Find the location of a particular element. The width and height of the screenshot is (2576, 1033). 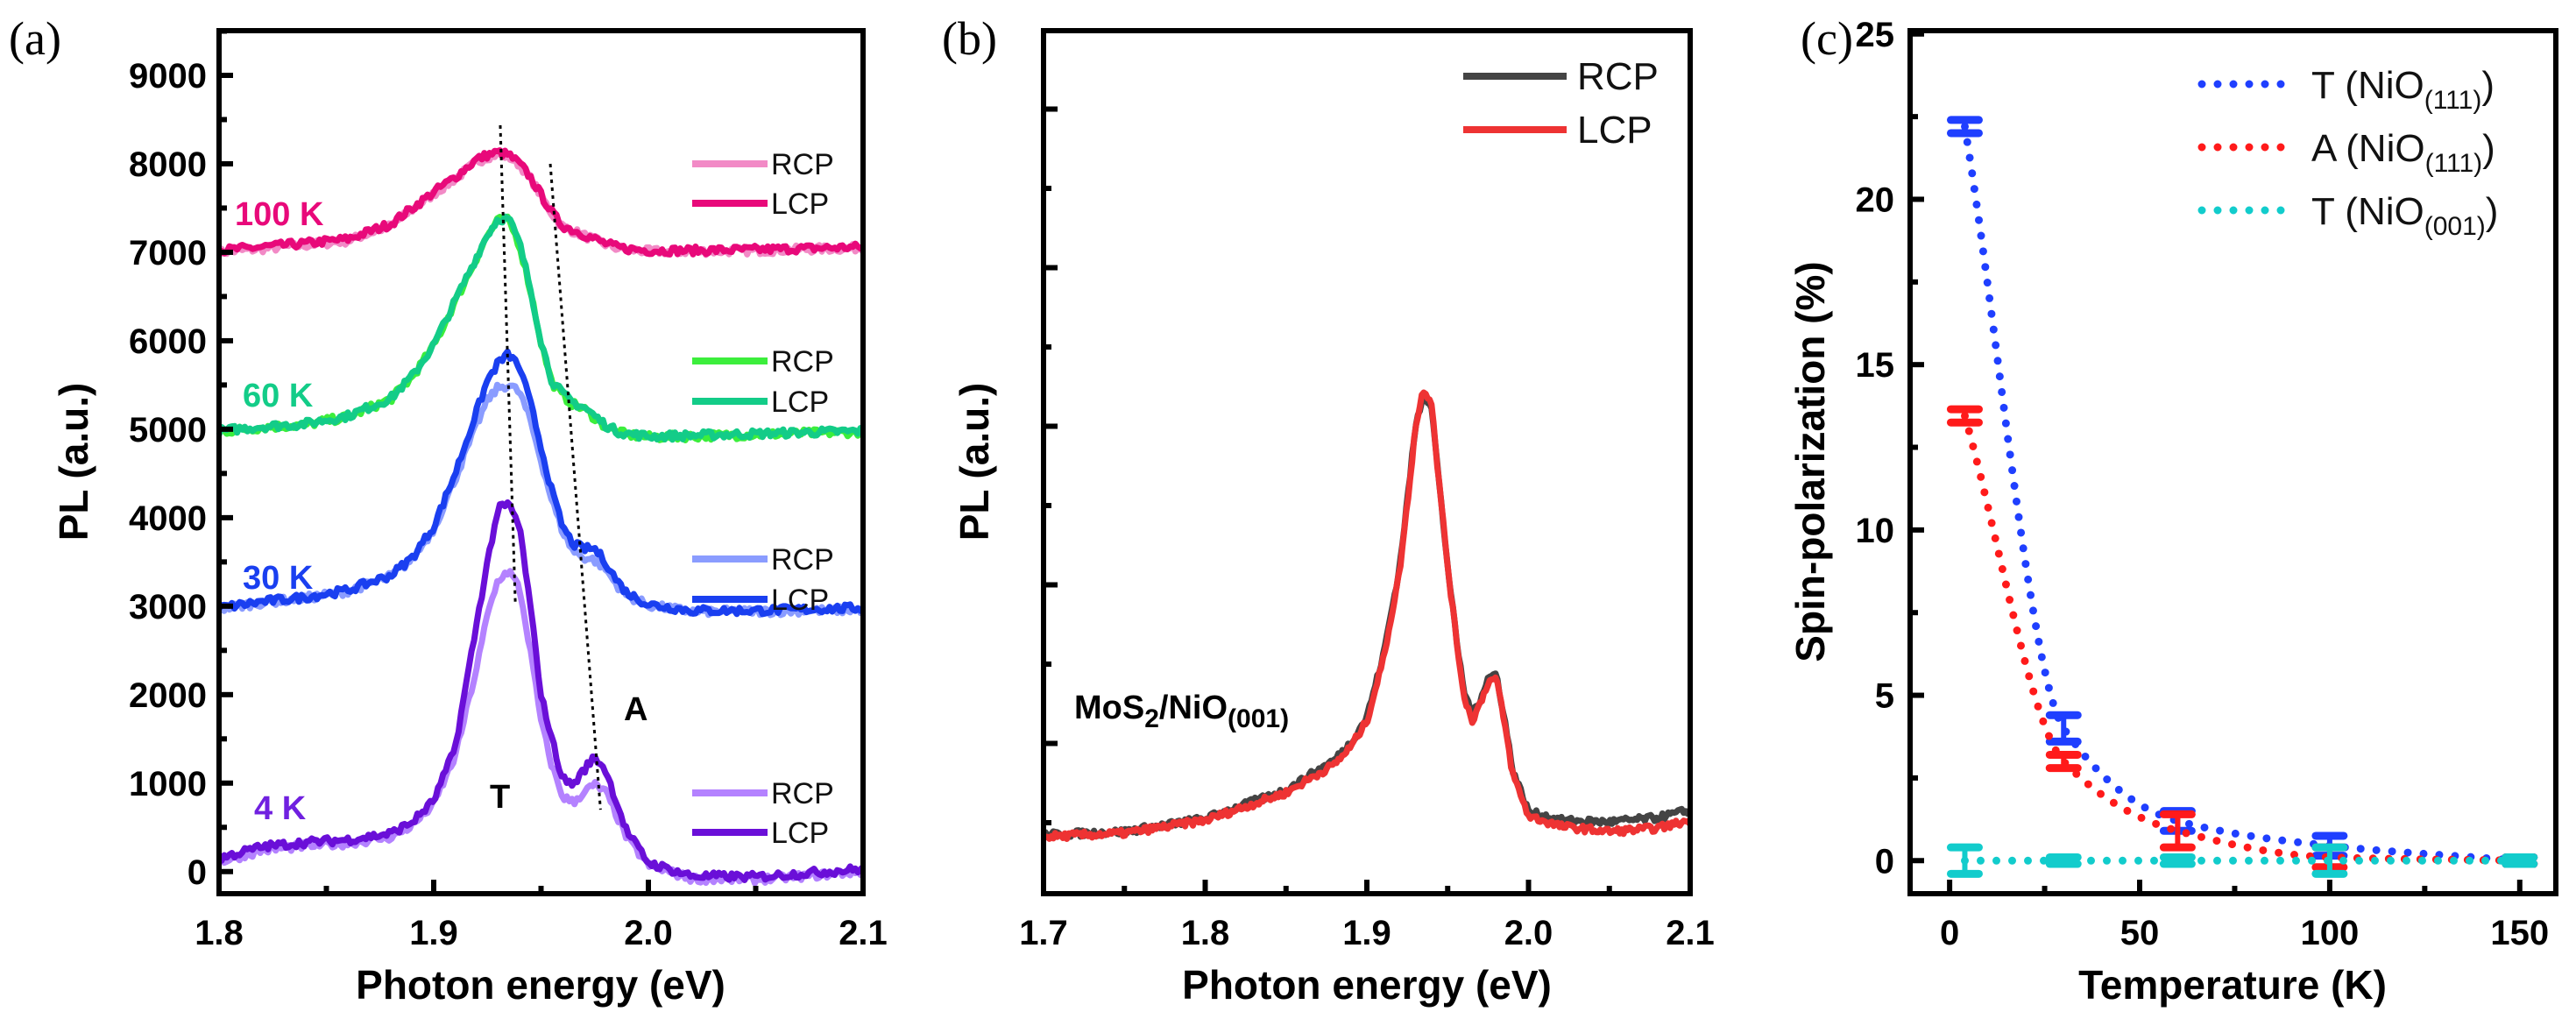

legend-label-prefix: A (NiO is located at coordinates (2368, 148).